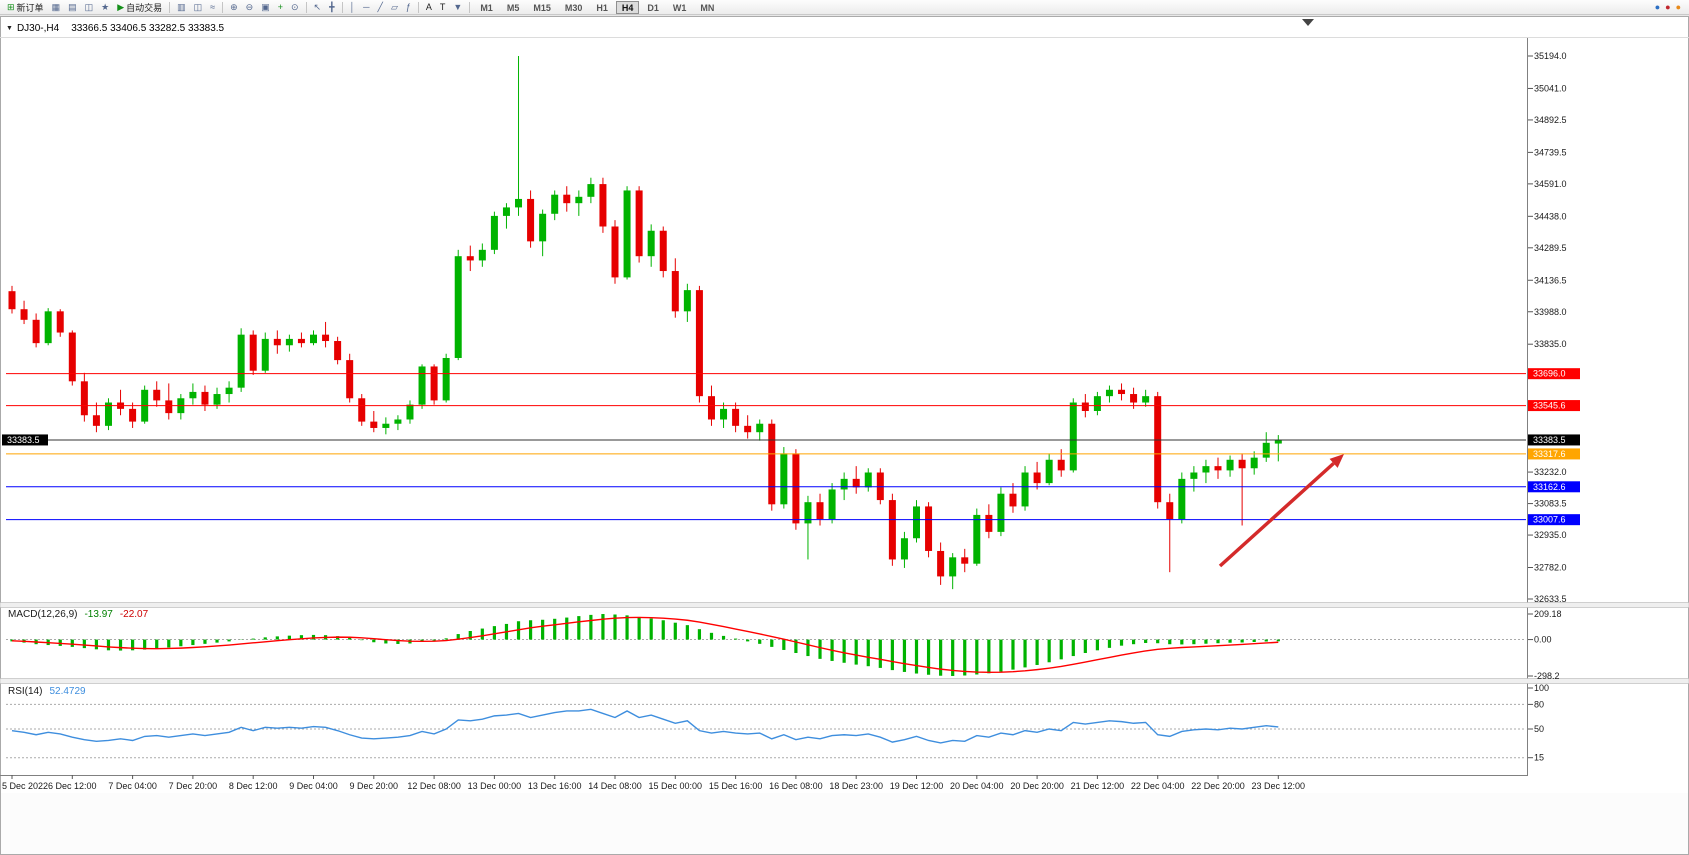 The image size is (1689, 855). Describe the element at coordinates (250, 7) in the screenshot. I see `zoom-out-button: ⊖` at that location.